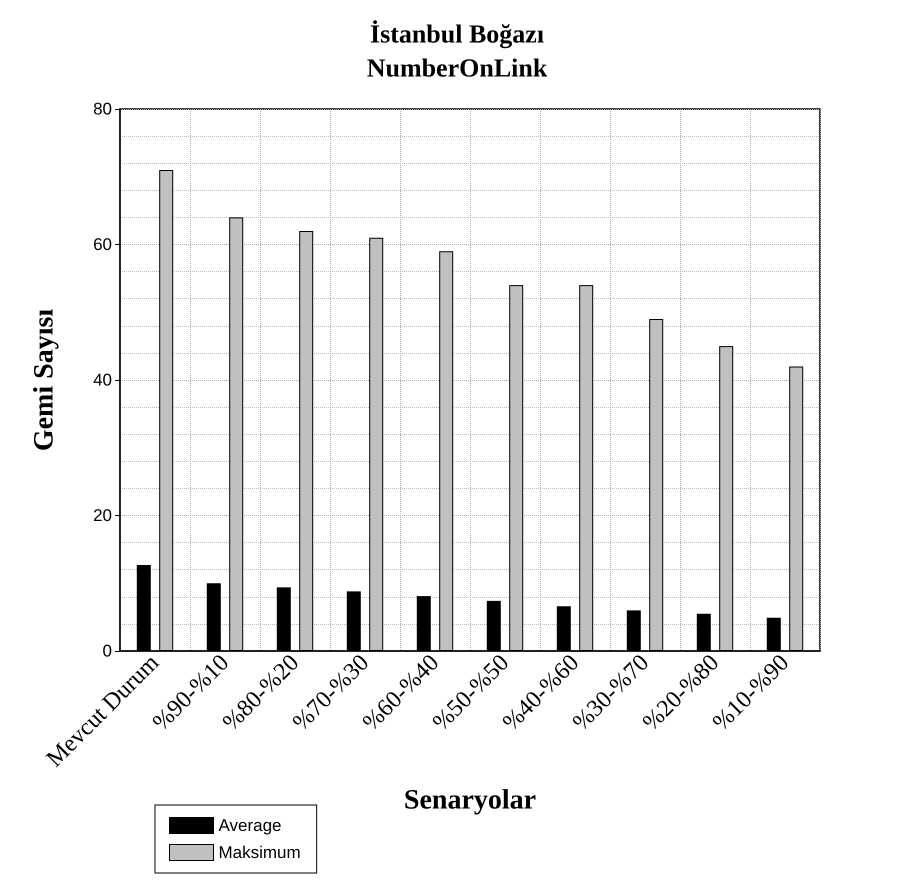  I want to click on y-tick-label: 60, so click(102, 244).